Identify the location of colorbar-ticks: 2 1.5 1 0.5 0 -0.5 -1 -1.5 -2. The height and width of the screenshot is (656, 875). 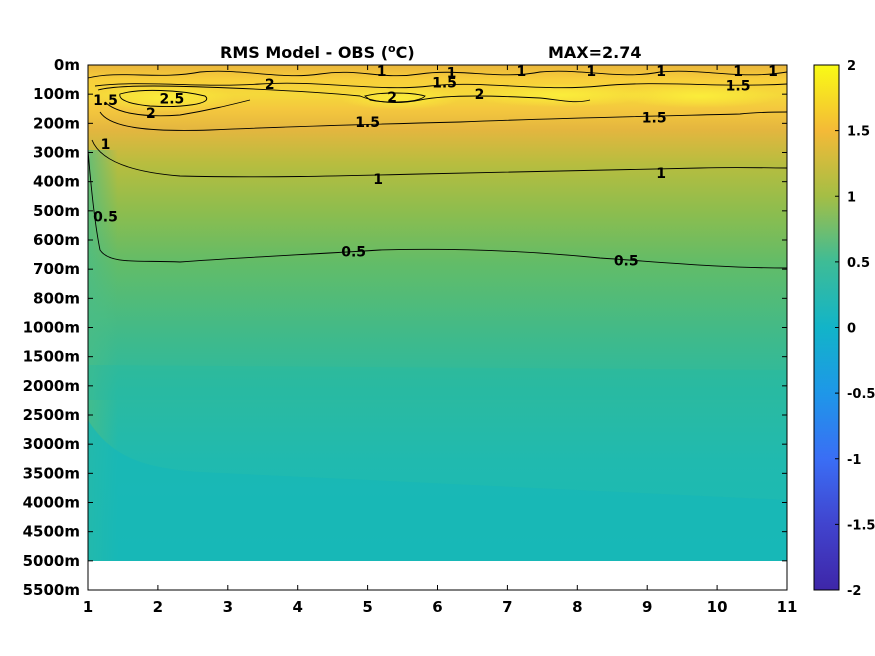
(855, 329).